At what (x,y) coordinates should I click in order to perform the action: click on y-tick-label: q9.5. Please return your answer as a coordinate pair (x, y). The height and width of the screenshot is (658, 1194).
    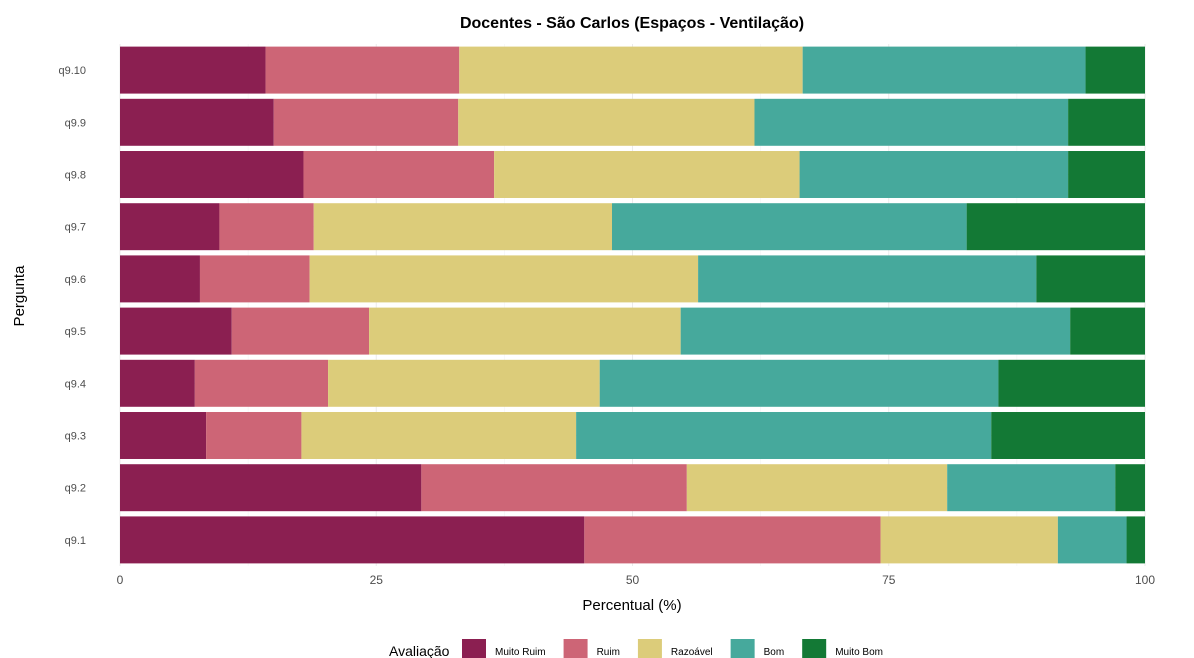
    Looking at the image, I should click on (75, 332).